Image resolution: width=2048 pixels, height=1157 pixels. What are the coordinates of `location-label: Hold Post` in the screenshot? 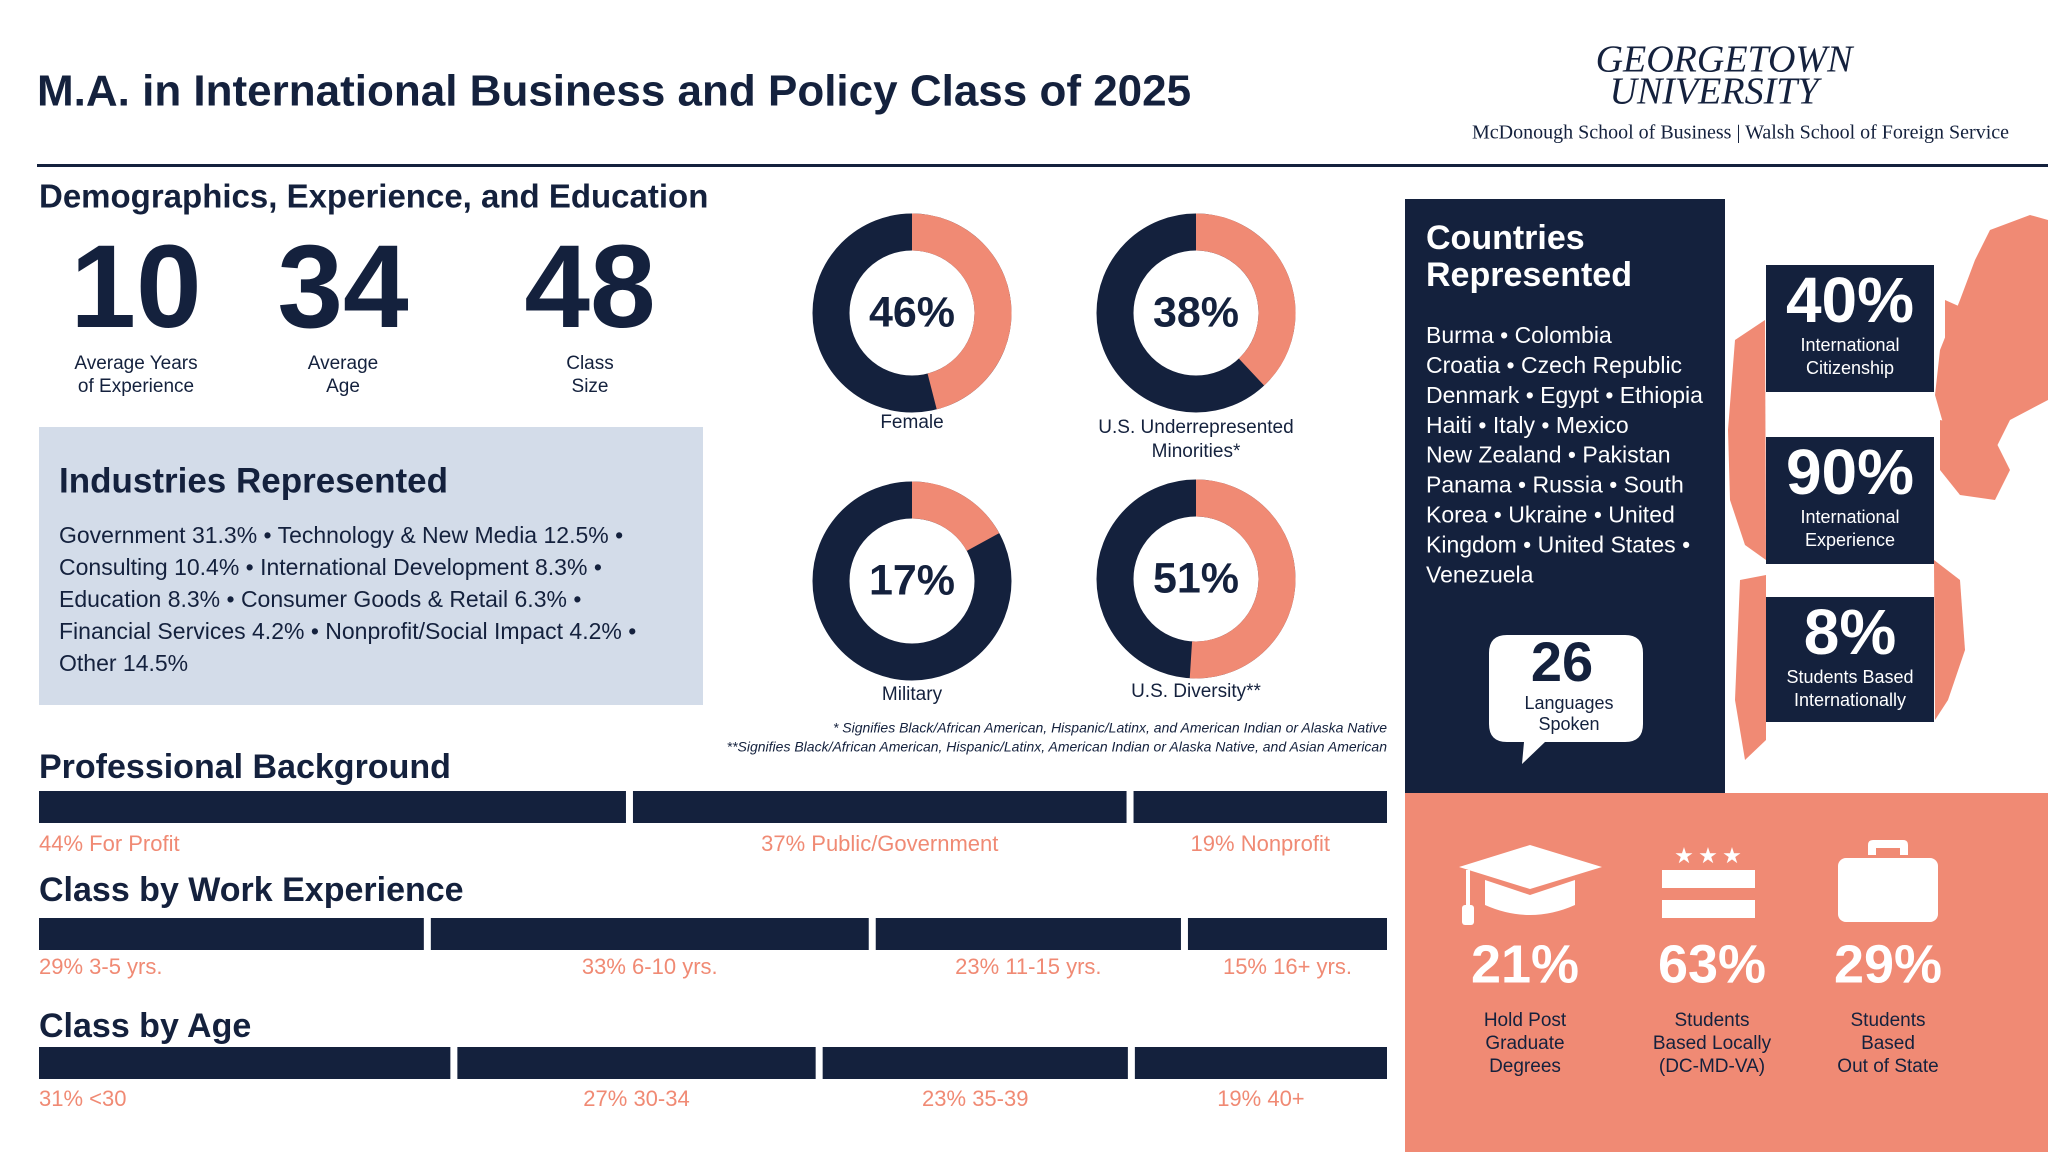 It's located at (1525, 1020).